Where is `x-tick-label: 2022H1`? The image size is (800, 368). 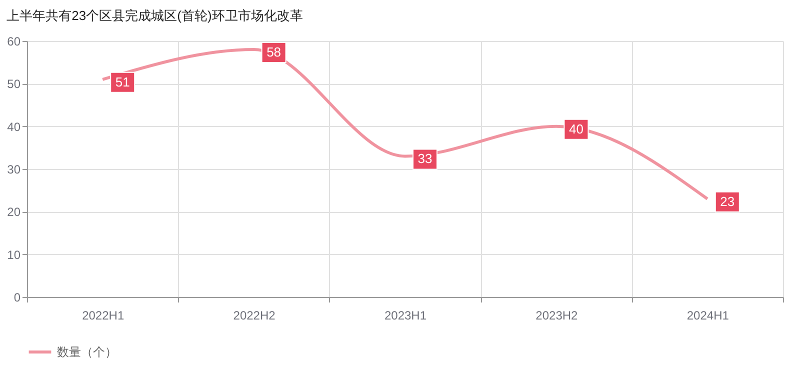
x-tick-label: 2022H1 is located at coordinates (103, 315).